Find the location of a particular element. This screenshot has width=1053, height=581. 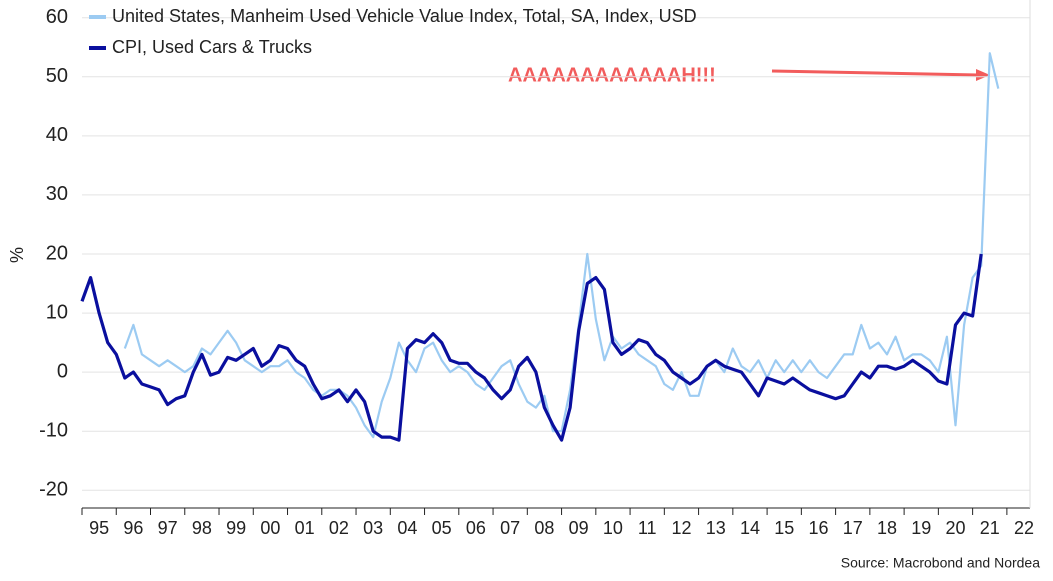

annotation-arrow is located at coordinates (875, 73).